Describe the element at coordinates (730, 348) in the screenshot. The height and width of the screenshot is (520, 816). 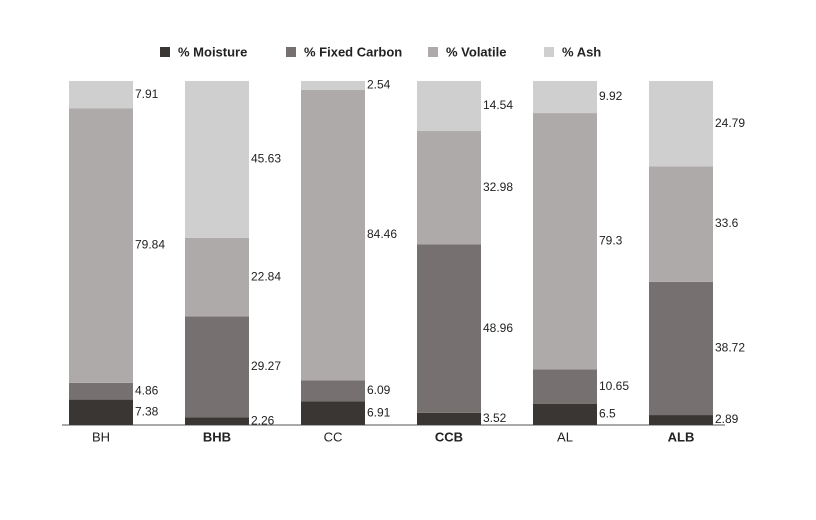
I see `data-label: 38.72` at that location.